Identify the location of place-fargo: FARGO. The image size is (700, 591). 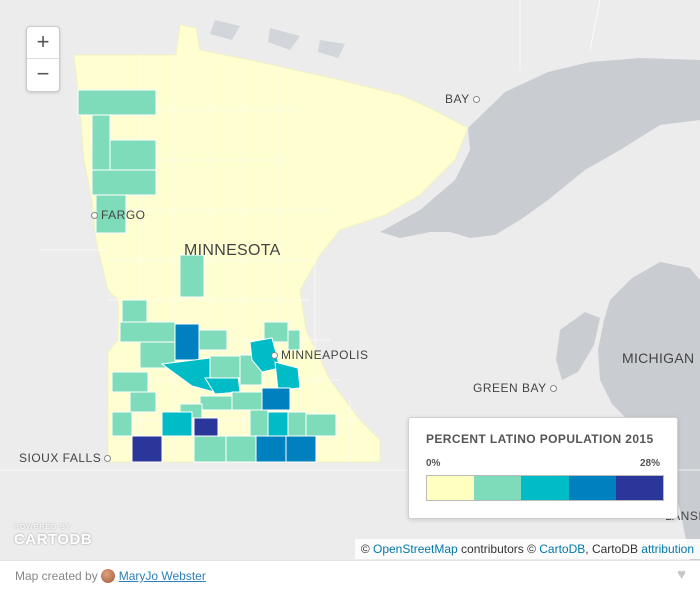
(117, 215).